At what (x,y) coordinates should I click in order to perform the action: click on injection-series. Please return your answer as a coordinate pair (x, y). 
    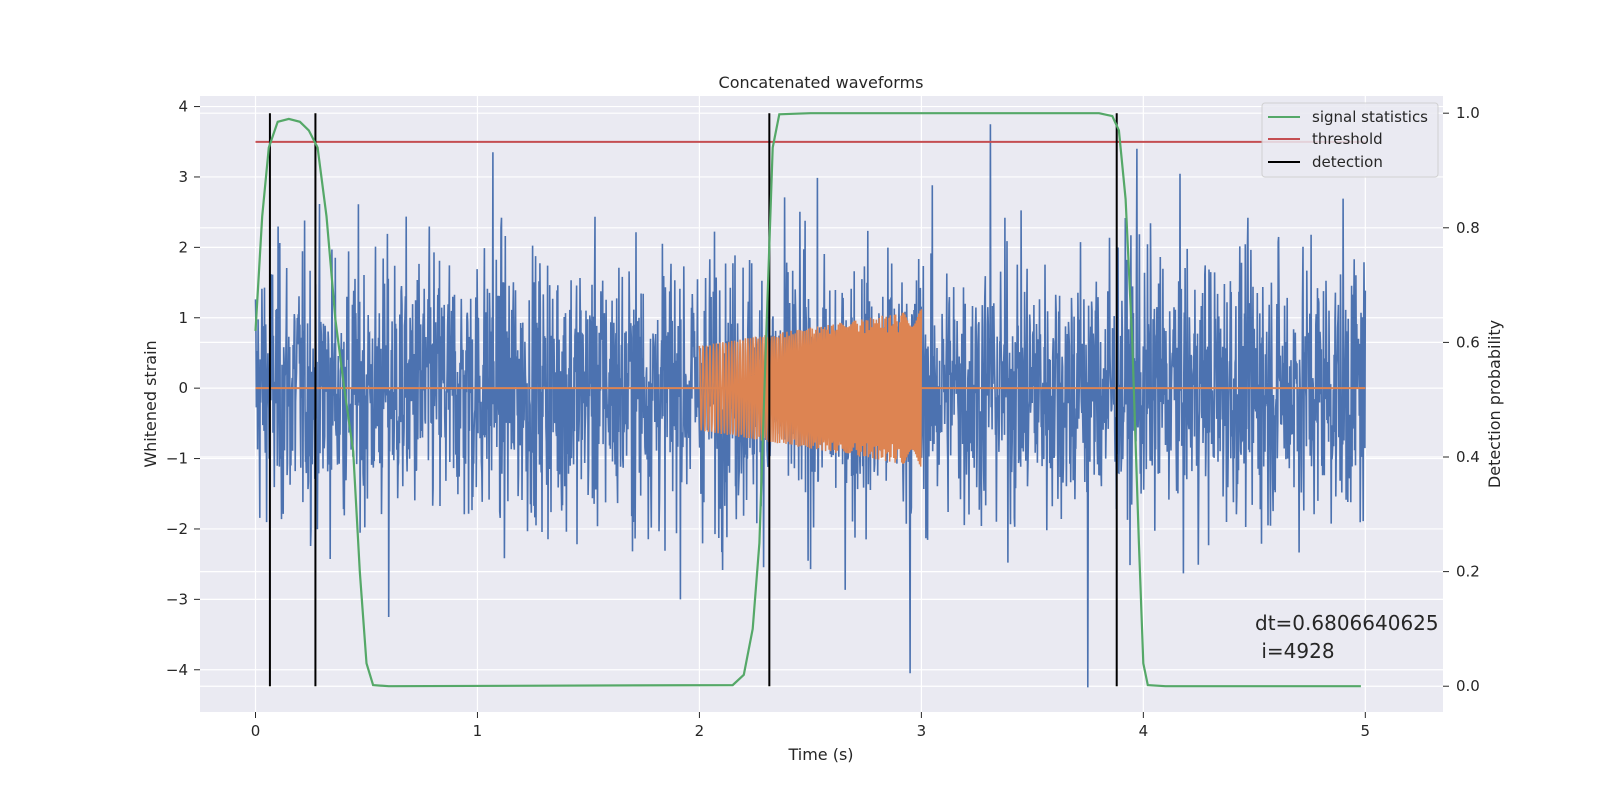
    Looking at the image, I should click on (810, 388).